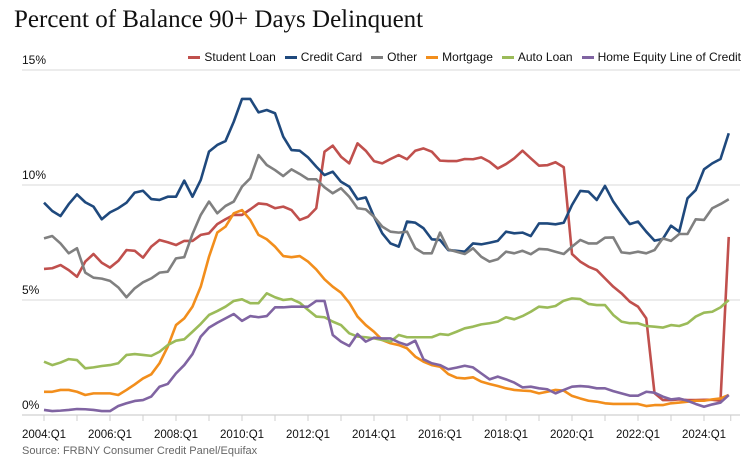 The width and height of the screenshot is (755, 457). Describe the element at coordinates (545, 57) in the screenshot. I see `legend-label: Auto Loan` at that location.